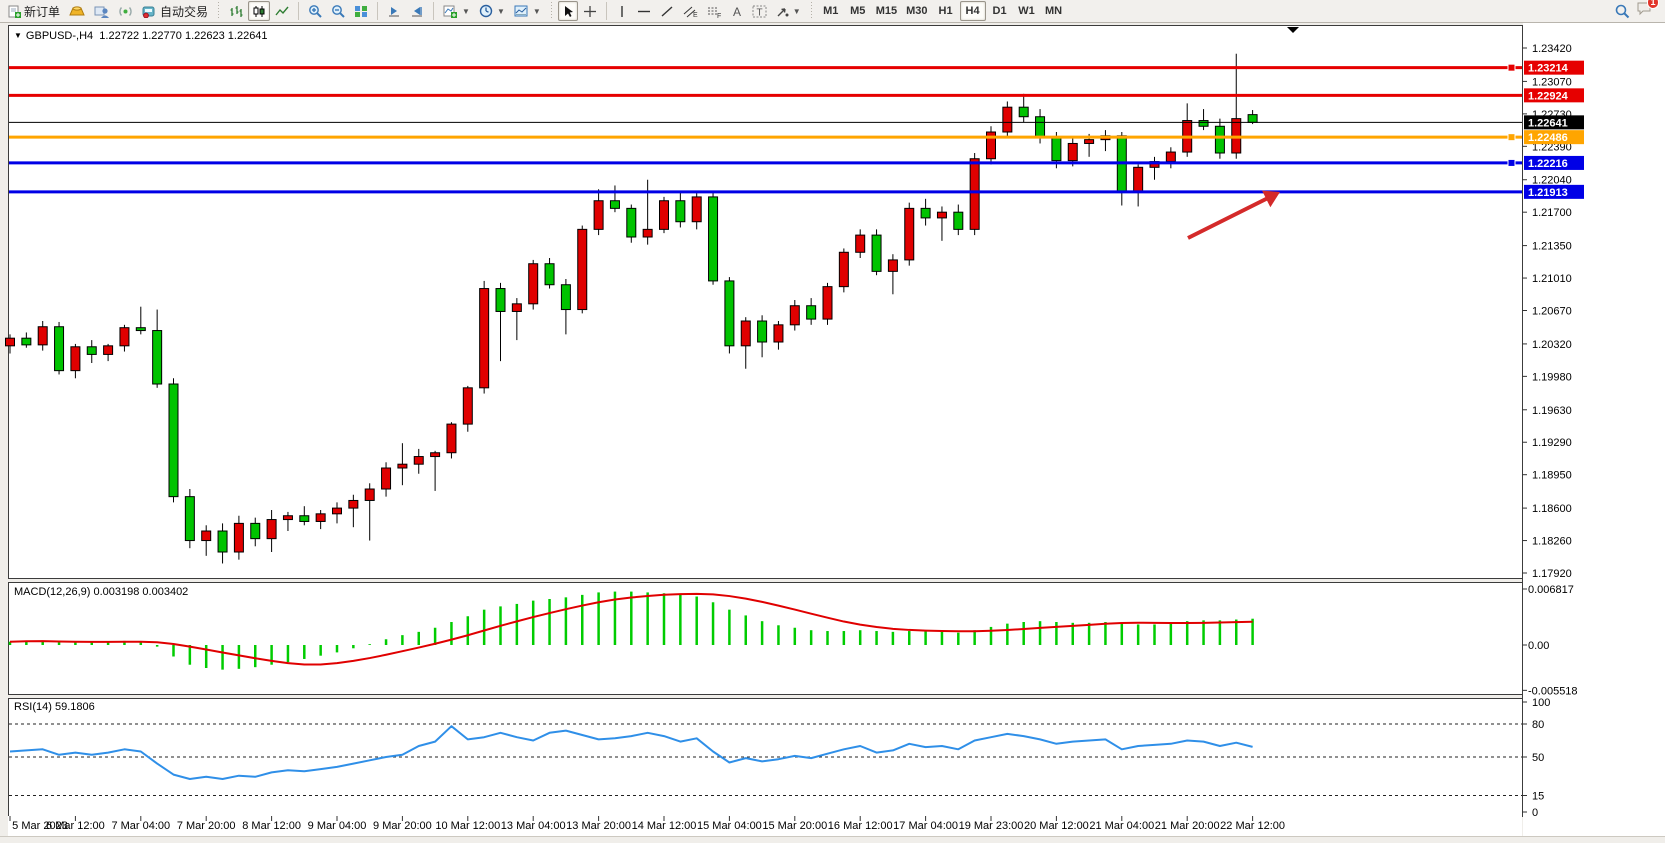  What do you see at coordinates (860, 826) in the screenshot?
I see `date-label: 16 Mar 12:00` at bounding box center [860, 826].